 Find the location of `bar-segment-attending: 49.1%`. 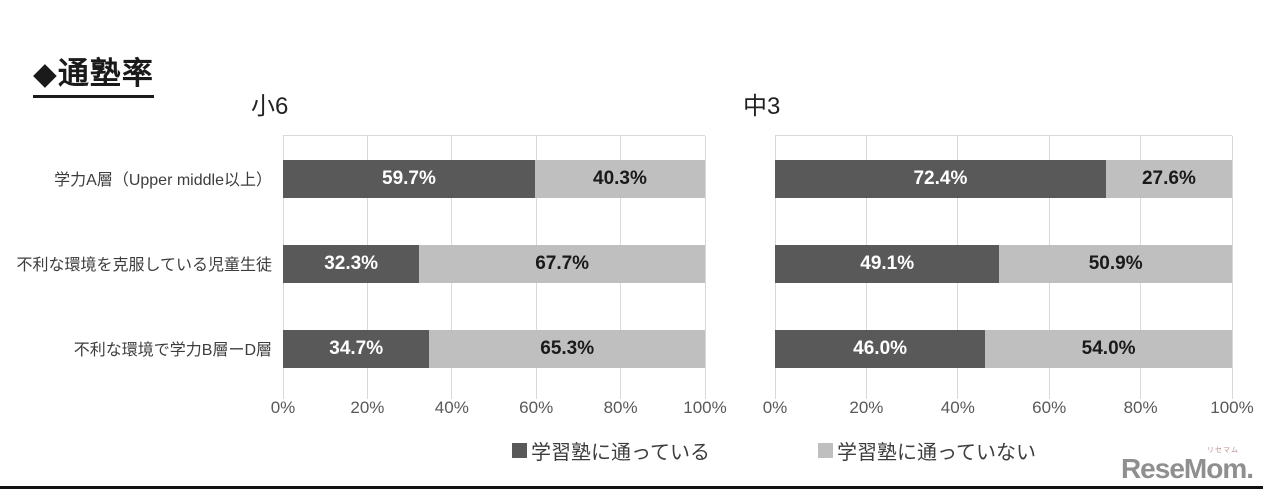

bar-segment-attending: 49.1% is located at coordinates (887, 263).